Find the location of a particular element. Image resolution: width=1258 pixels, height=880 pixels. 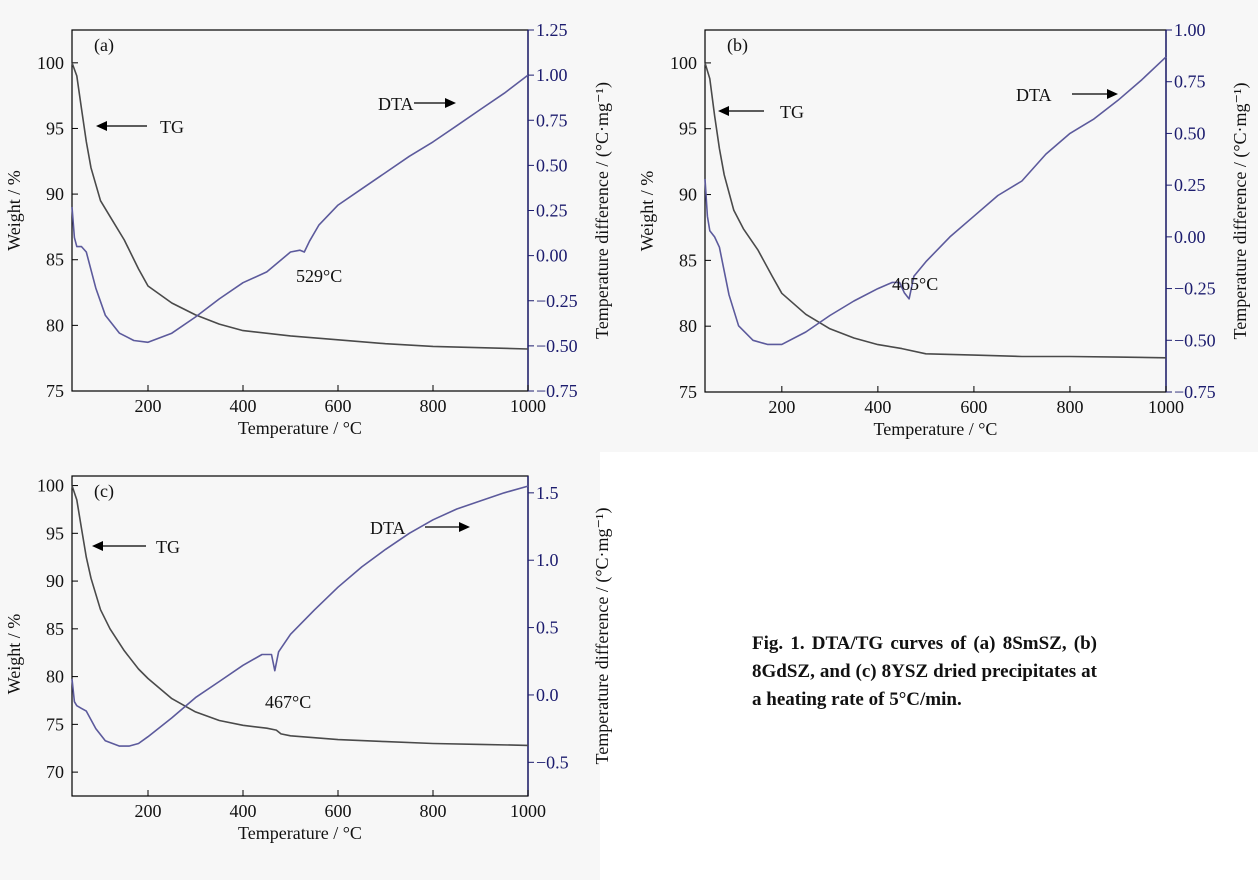

peak-temperature-label: 465°C is located at coordinates (915, 284).